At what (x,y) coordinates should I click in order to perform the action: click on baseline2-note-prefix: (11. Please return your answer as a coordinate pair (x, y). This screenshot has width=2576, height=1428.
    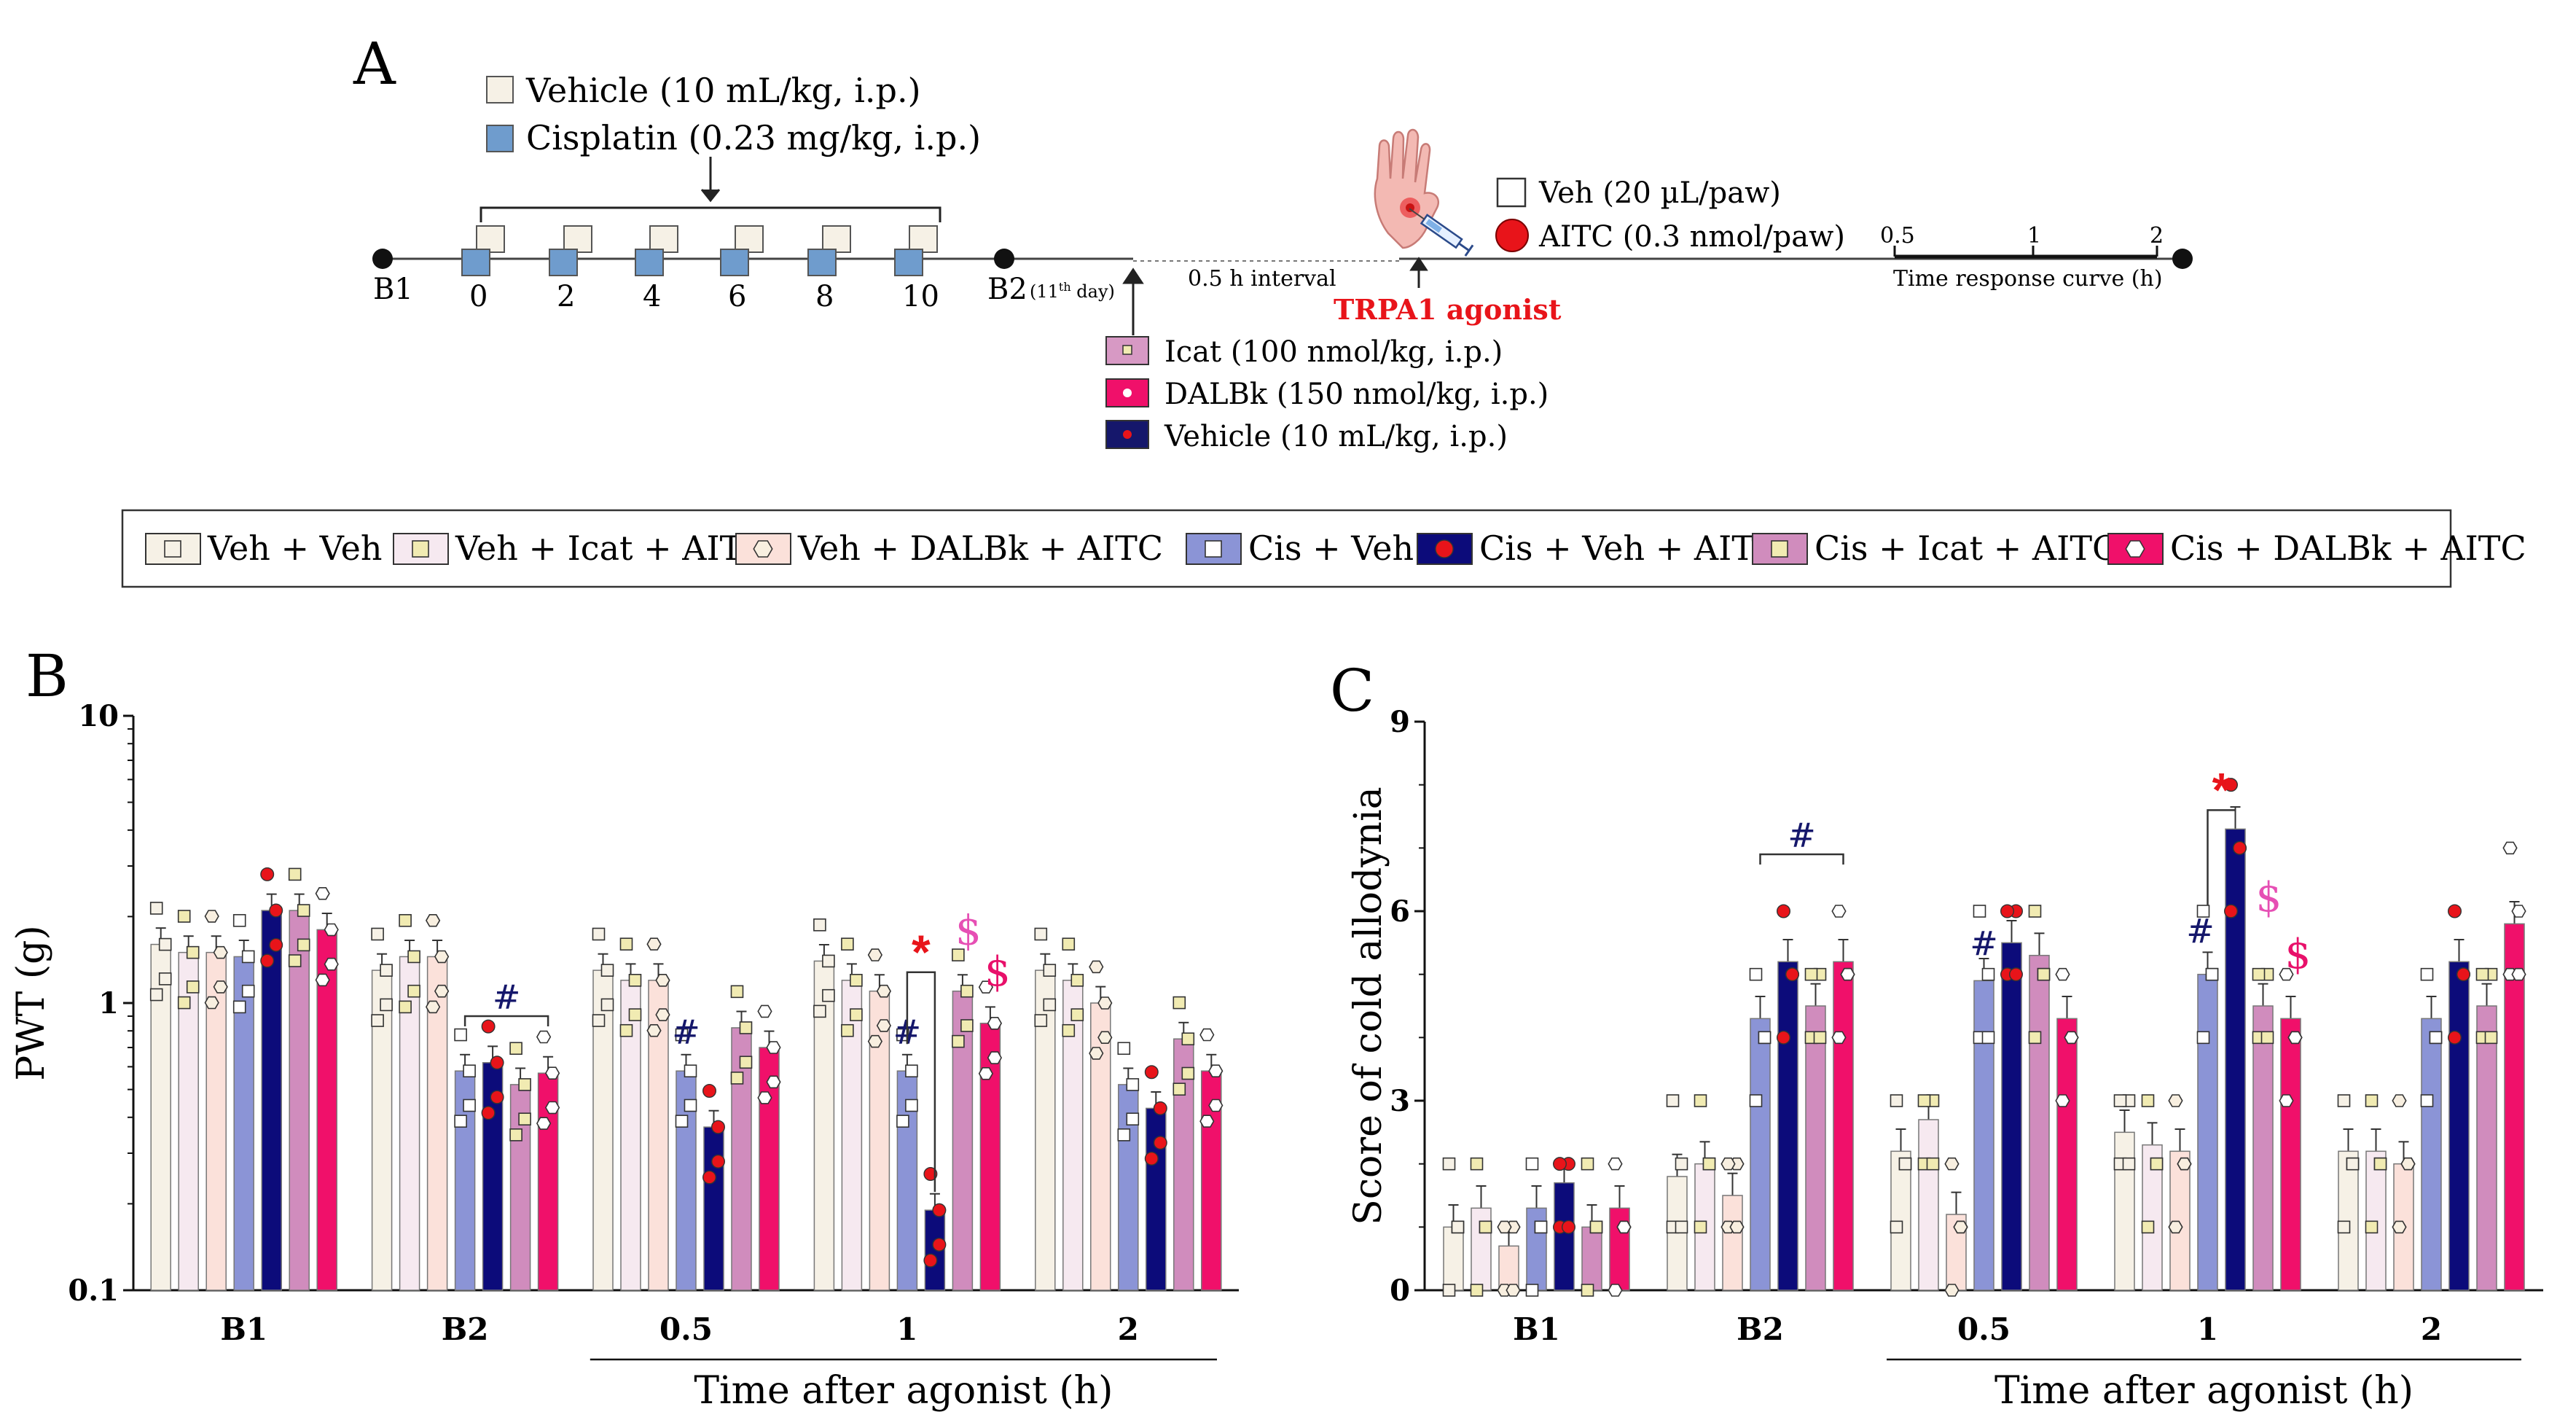
    Looking at the image, I should click on (1044, 291).